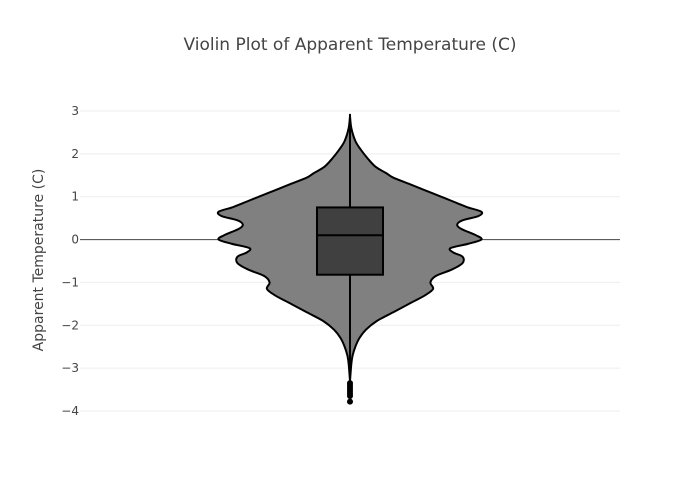 The height and width of the screenshot is (500, 700). Describe the element at coordinates (75, 197) in the screenshot. I see `y-tick-label: 1` at that location.